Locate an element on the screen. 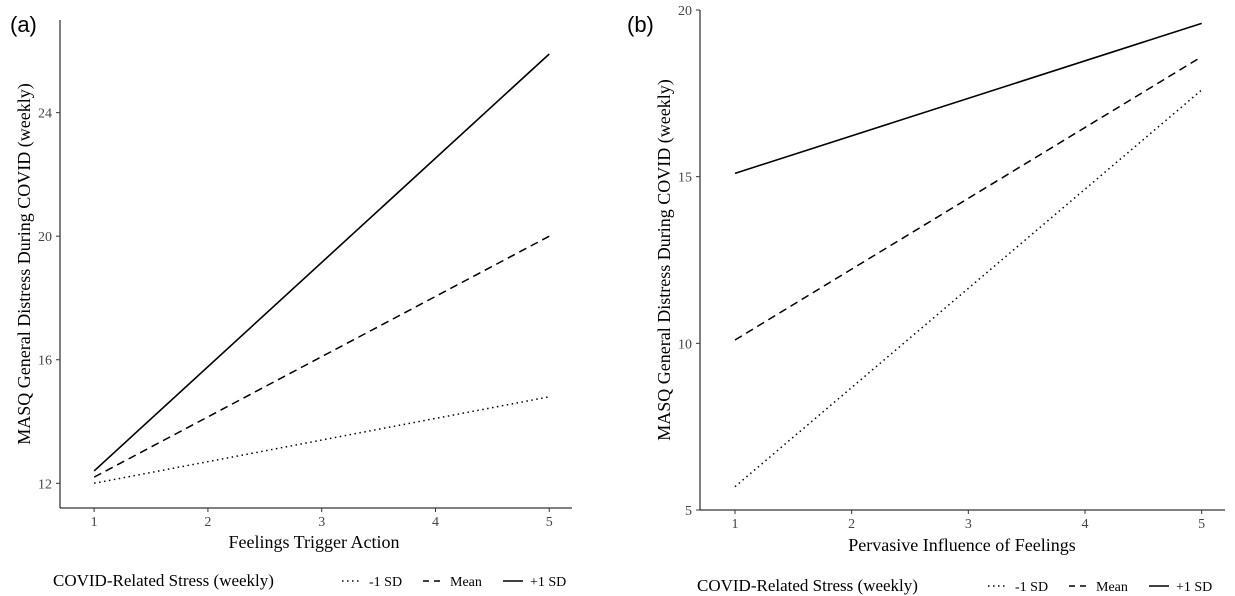 The width and height of the screenshot is (1235, 596). y-tick-label: 16 is located at coordinates (45, 361).